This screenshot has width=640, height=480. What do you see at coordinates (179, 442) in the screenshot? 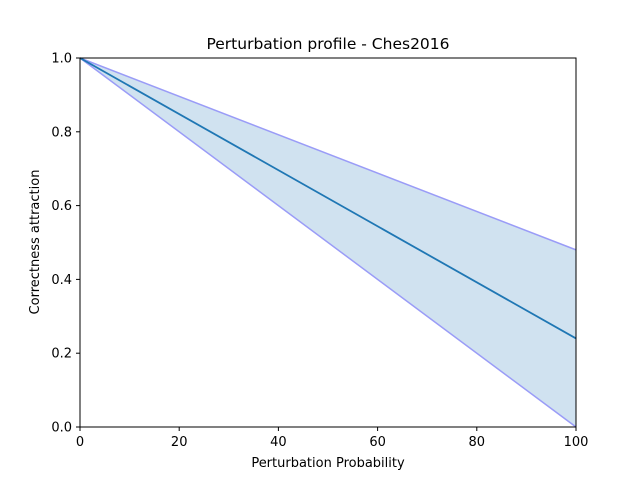
I see `x-tick-label: 20` at bounding box center [179, 442].